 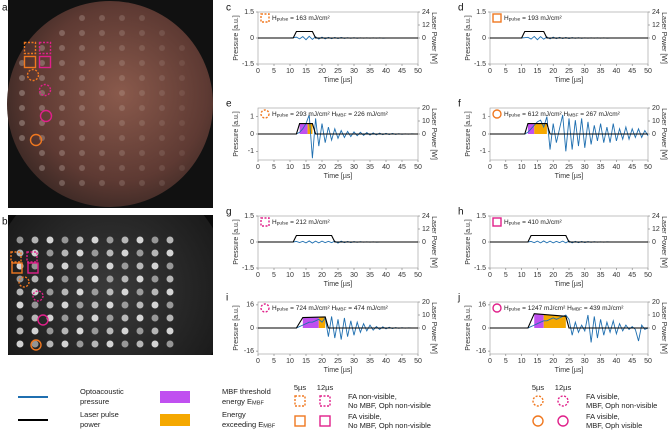 What do you see at coordinates (249, 12) in the screenshot?
I see `y-tick-label: 1.5` at bounding box center [249, 12].